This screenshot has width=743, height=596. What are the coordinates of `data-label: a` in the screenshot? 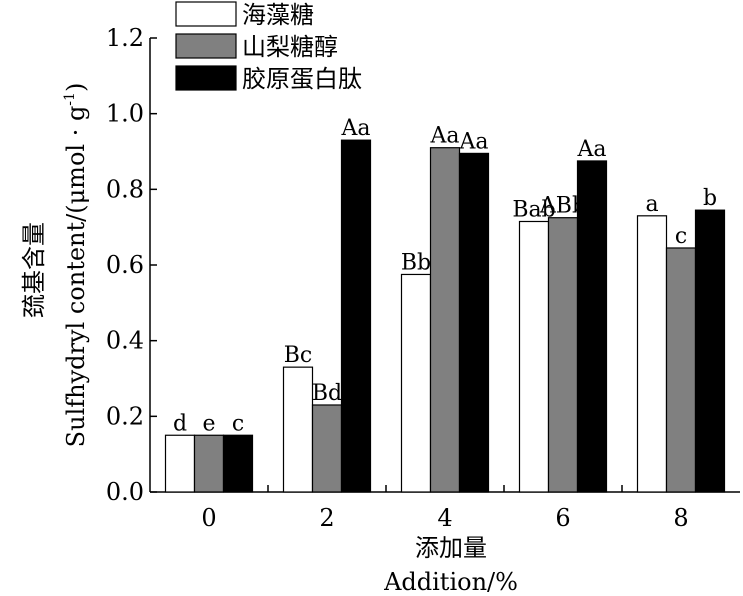 It's located at (651, 204).